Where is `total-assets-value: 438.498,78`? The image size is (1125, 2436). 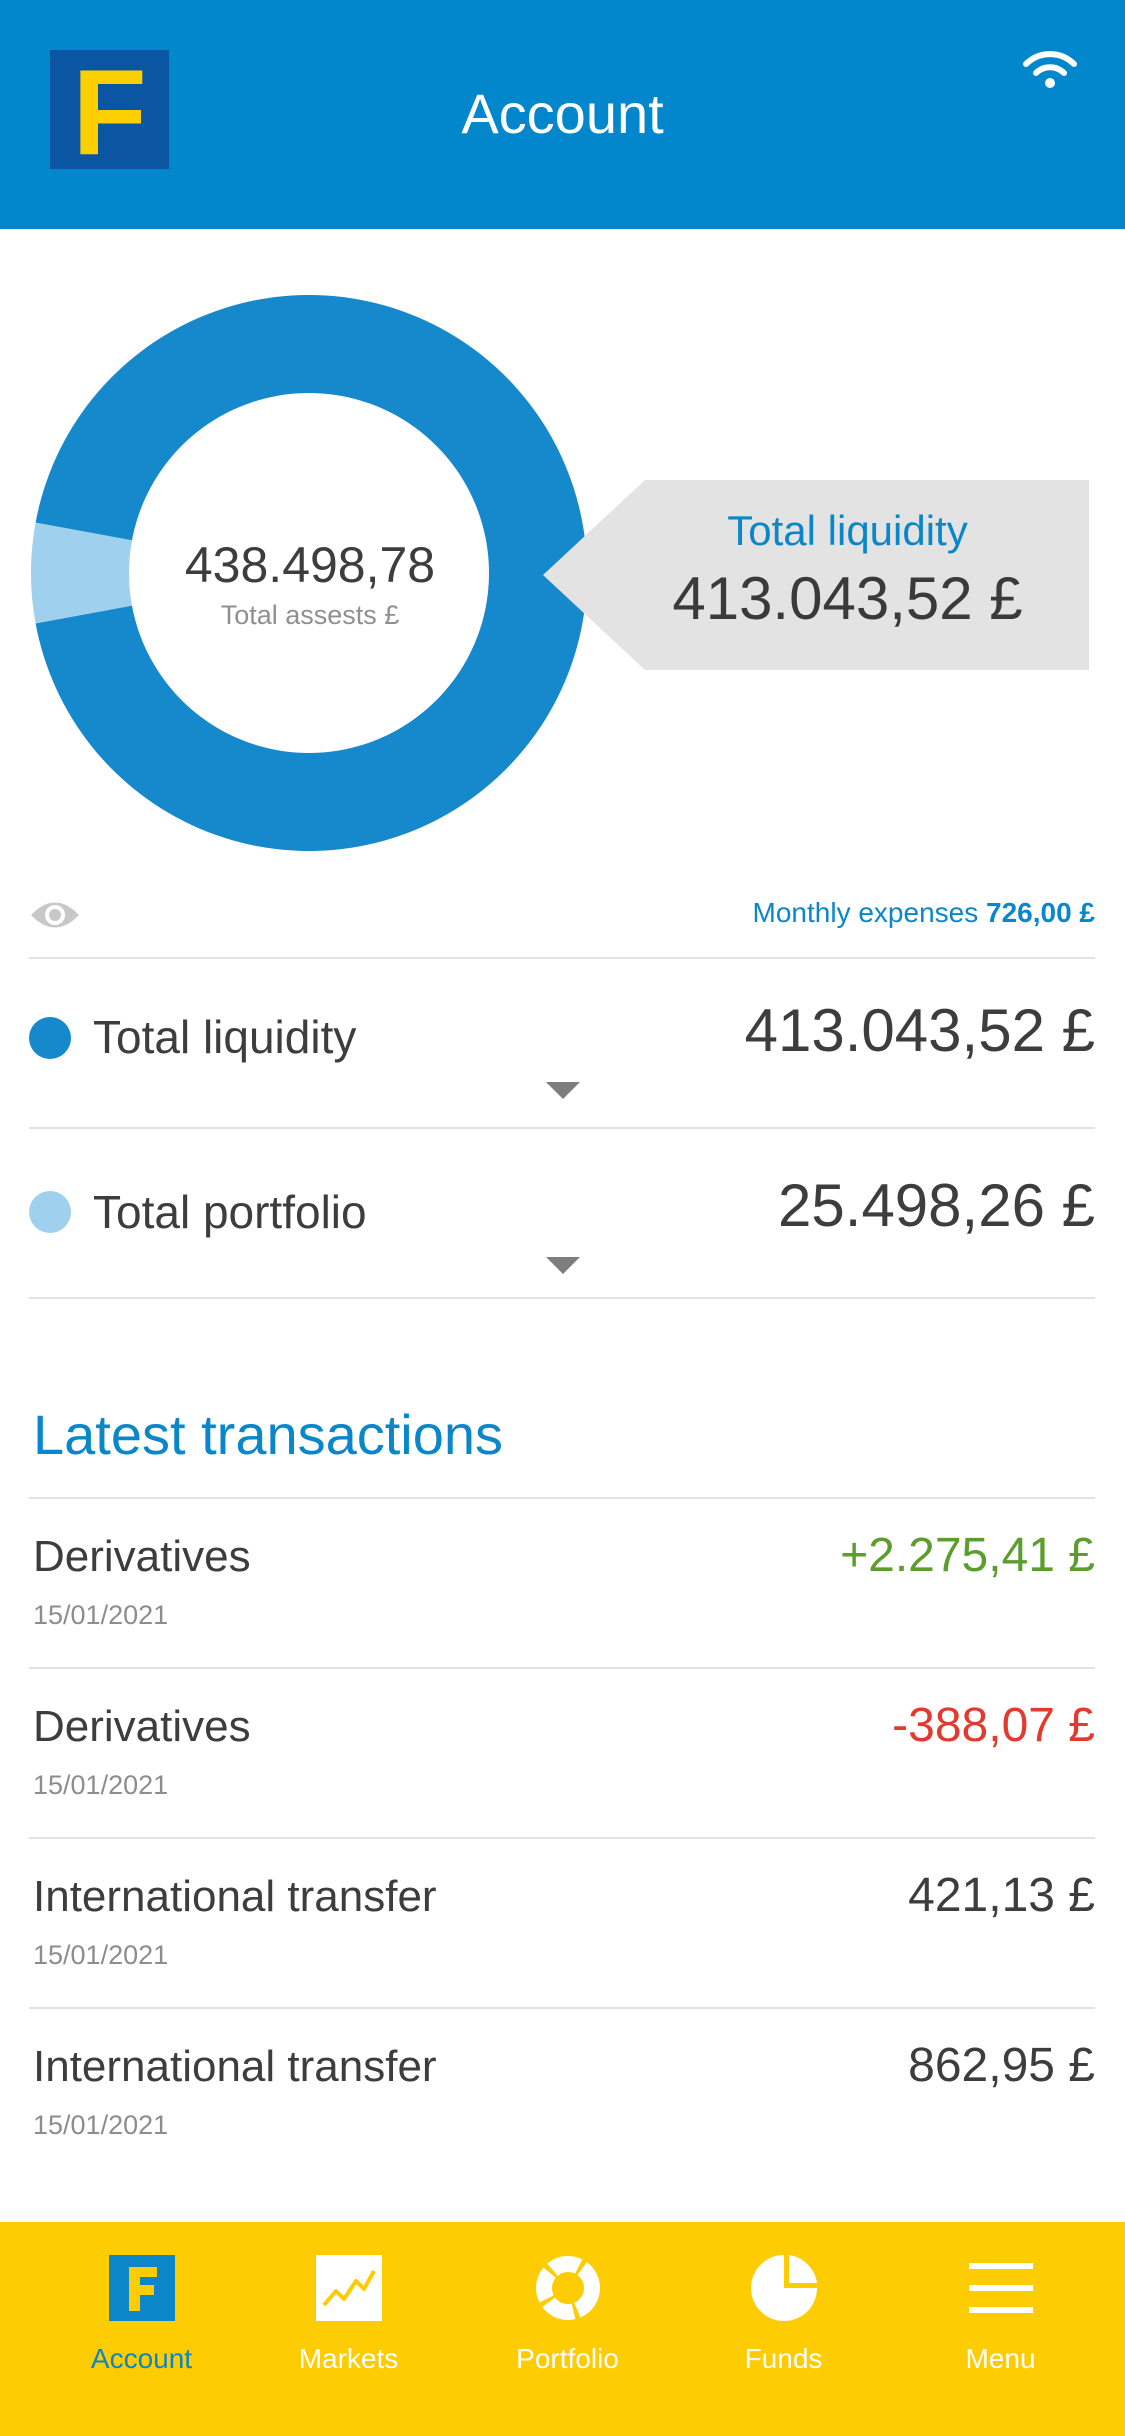 total-assets-value: 438.498,78 is located at coordinates (310, 565).